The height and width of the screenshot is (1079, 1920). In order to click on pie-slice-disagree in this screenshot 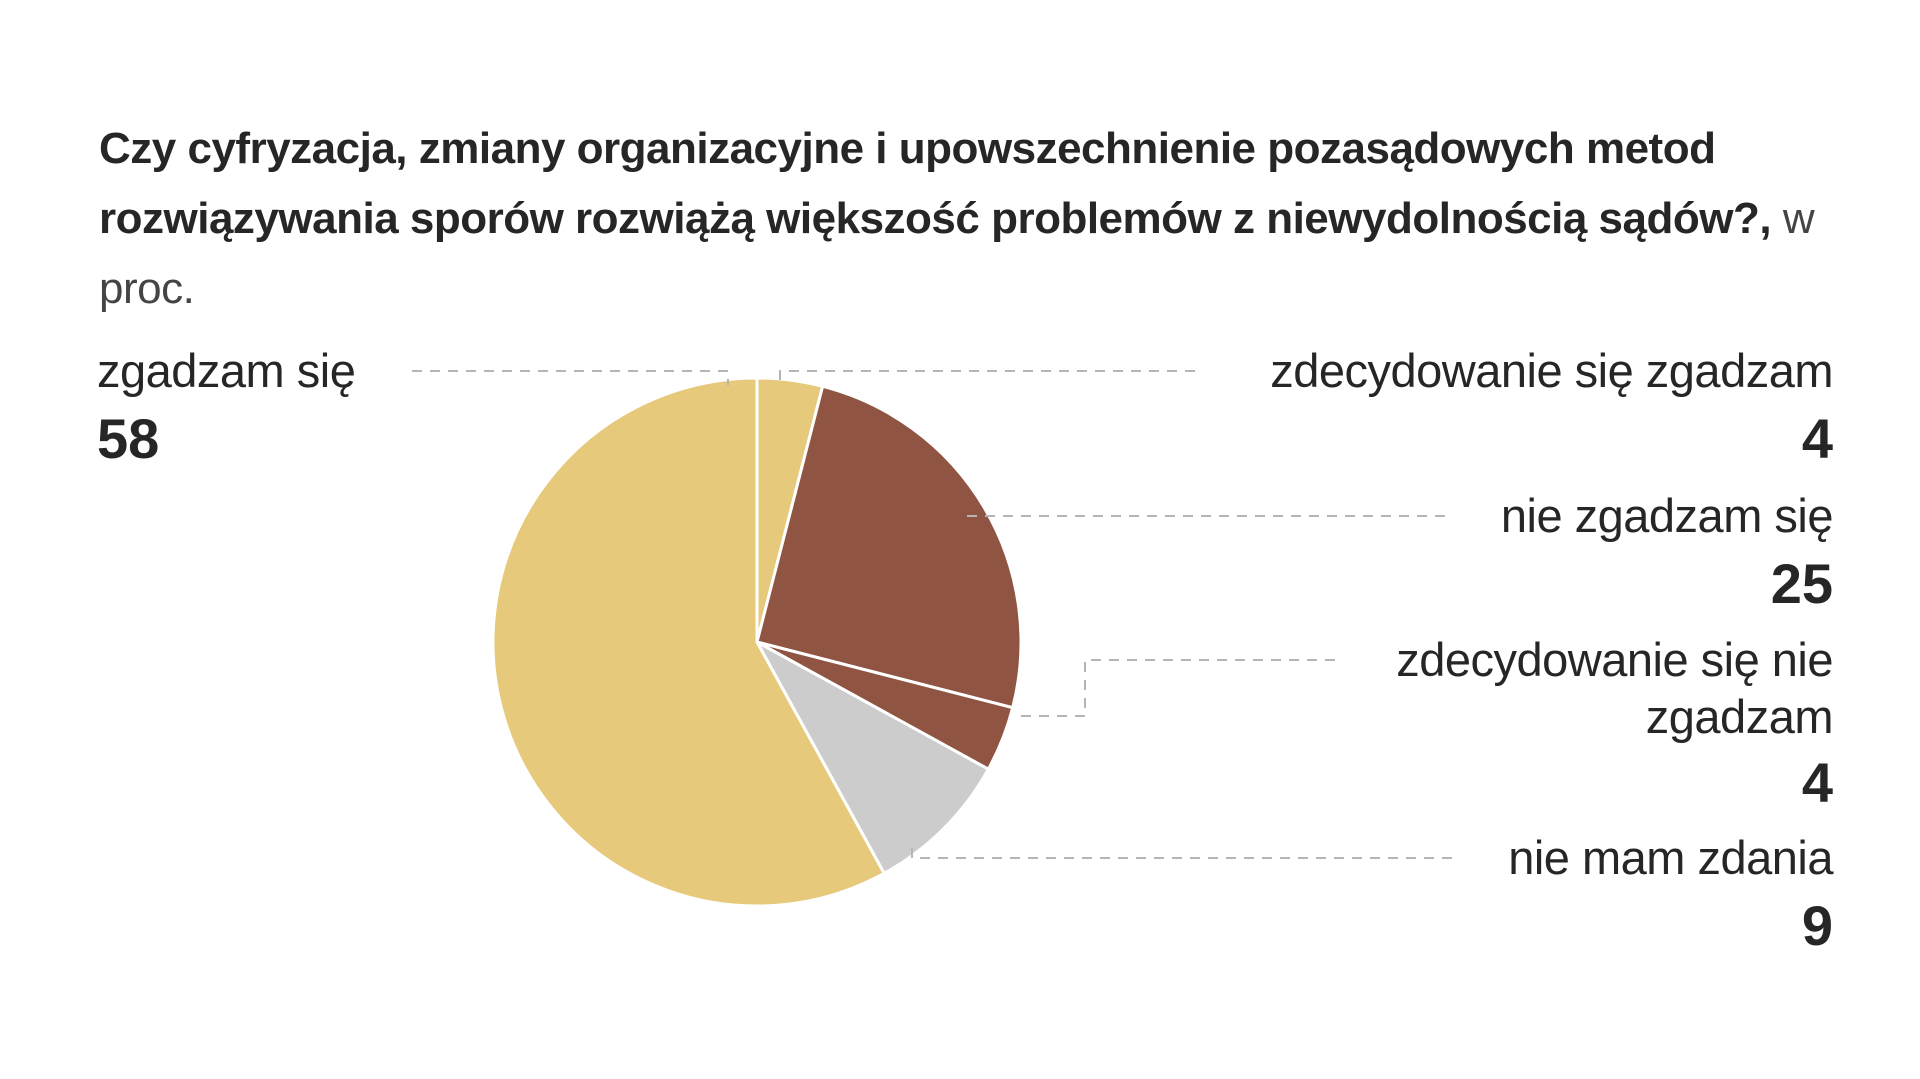, I will do `click(889, 547)`.